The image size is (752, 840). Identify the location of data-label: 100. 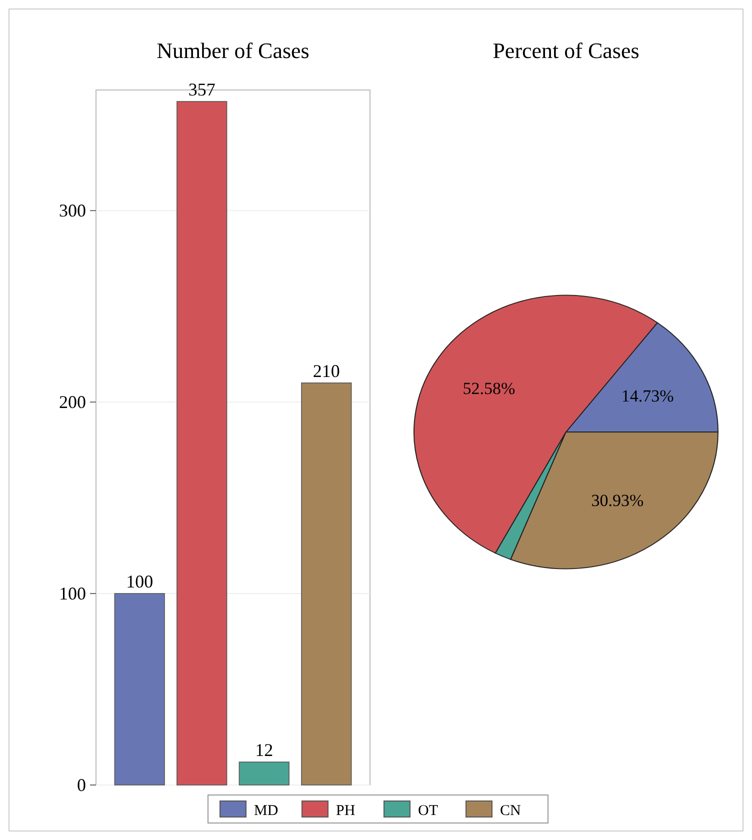
(140, 582).